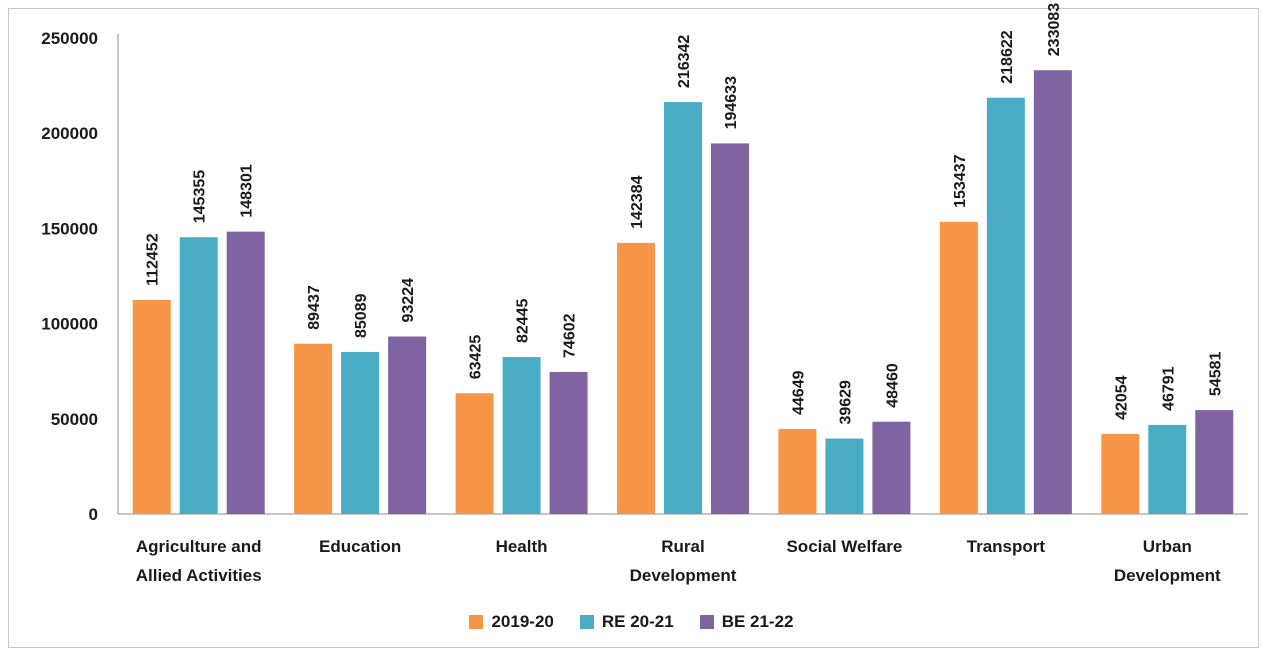 This screenshot has height=652, width=1263. Describe the element at coordinates (1167, 561) in the screenshot. I see `category-label-urban-development: Urban Development` at that location.